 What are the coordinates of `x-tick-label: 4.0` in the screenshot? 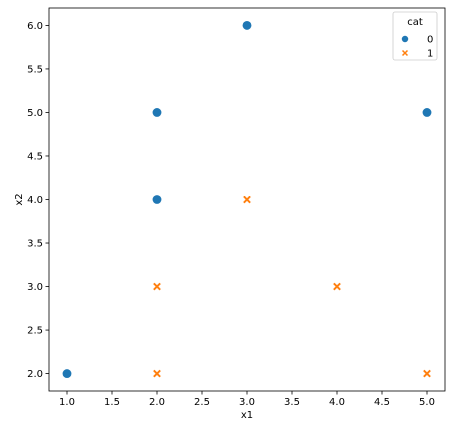 It's located at (337, 402).